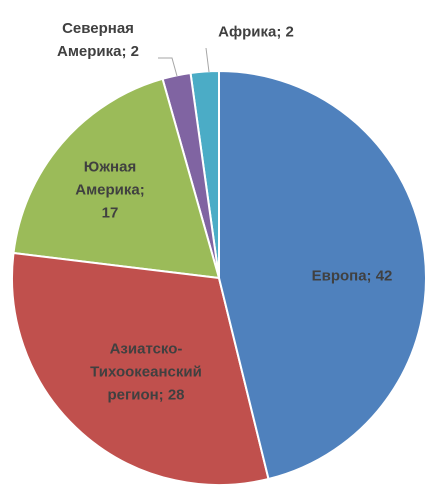 Image resolution: width=430 pixels, height=490 pixels. What do you see at coordinates (97, 40) in the screenshot?
I see `data-label: Северная Америка; 2` at bounding box center [97, 40].